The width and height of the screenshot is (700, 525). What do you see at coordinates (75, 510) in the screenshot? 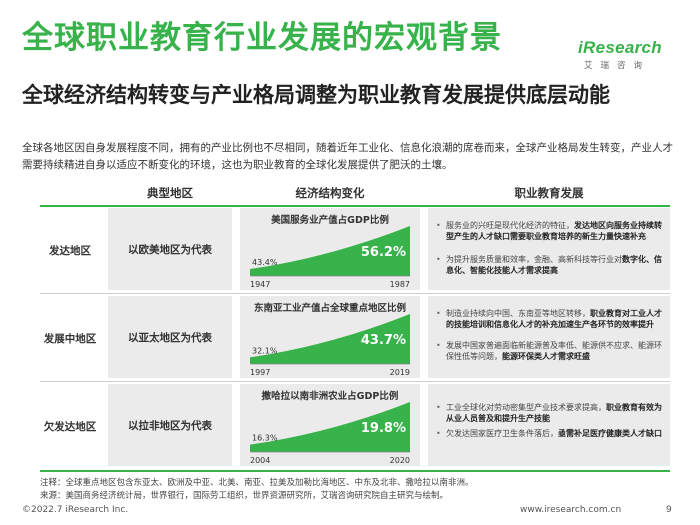
I see `footer-copyright: ©2022.7 iResearch Inc.` at bounding box center [75, 510].